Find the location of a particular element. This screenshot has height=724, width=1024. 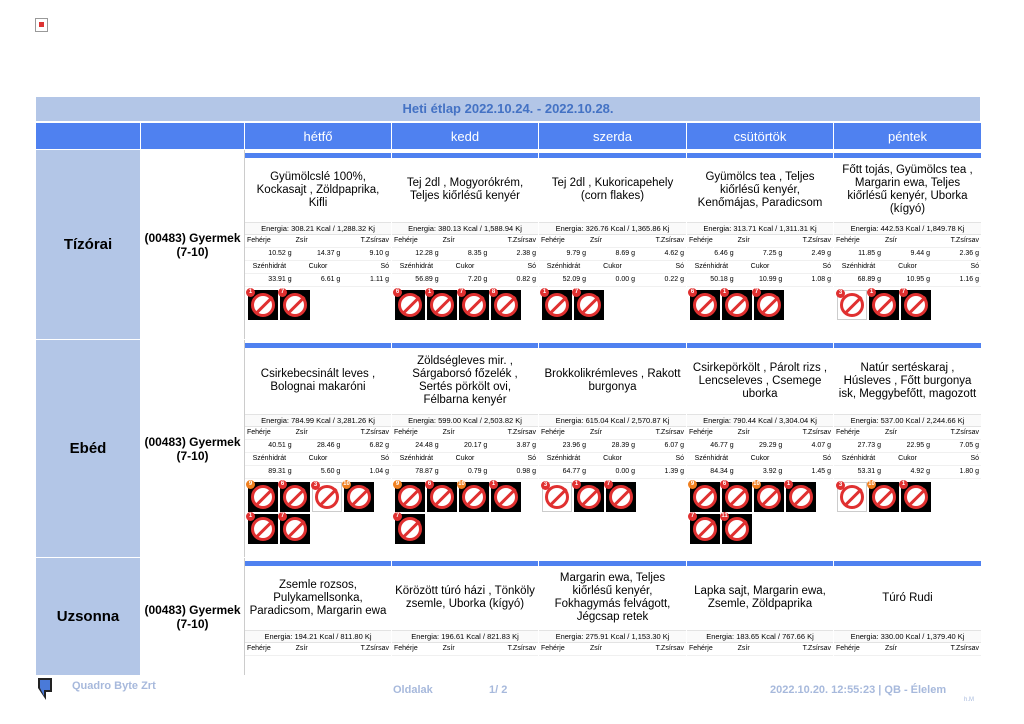

saturated-fat-value: 7.05 g is located at coordinates (956, 446).